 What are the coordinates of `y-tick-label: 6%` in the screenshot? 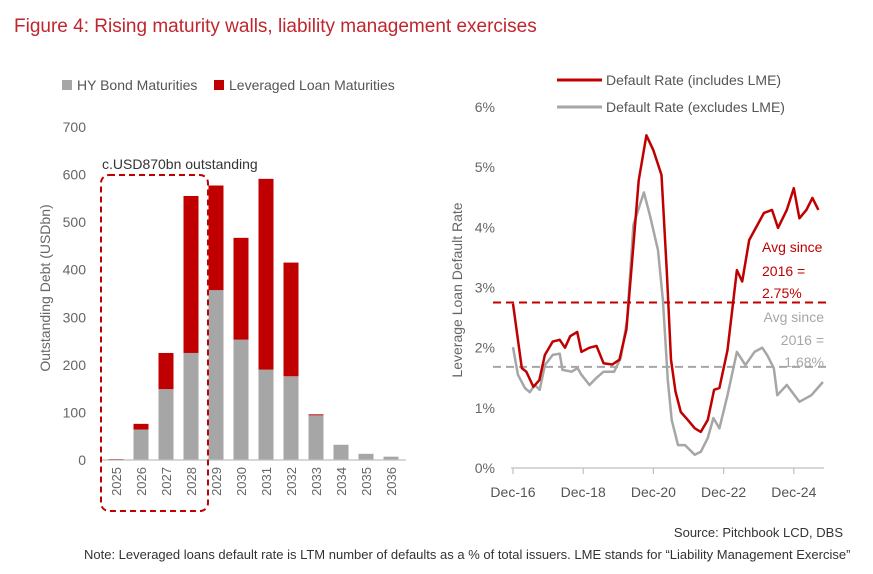 It's located at (485, 107).